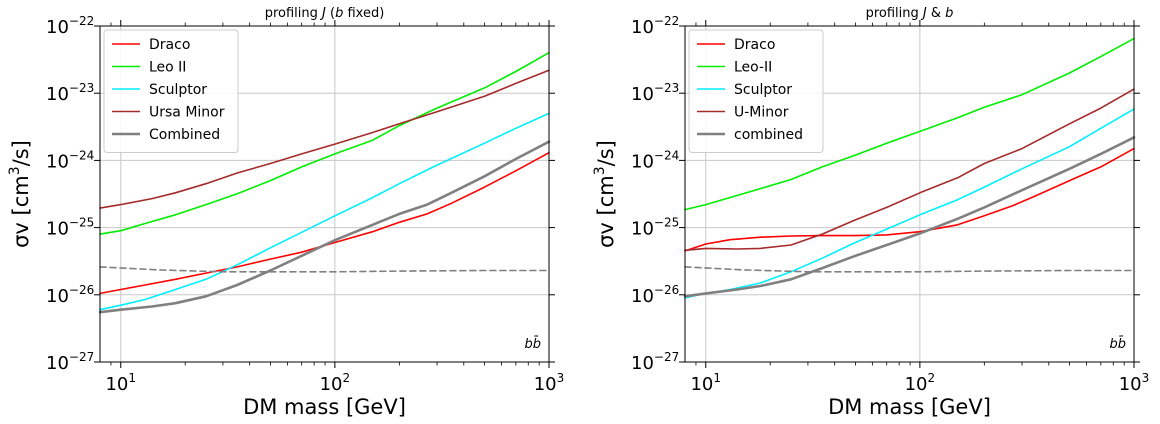  What do you see at coordinates (324, 139) in the screenshot?
I see `panel1-series-ursa-minor-line` at bounding box center [324, 139].